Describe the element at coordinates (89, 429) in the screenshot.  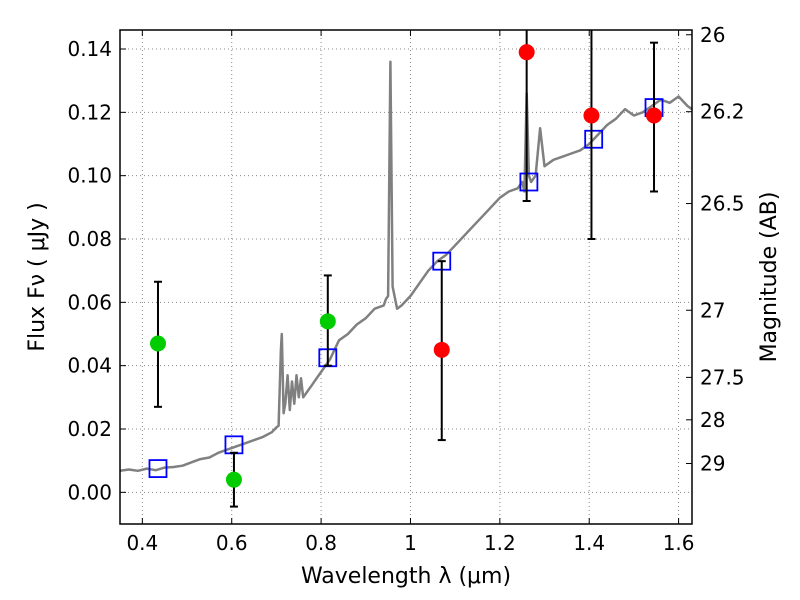
I see `y-tick-label: 0.02` at that location.